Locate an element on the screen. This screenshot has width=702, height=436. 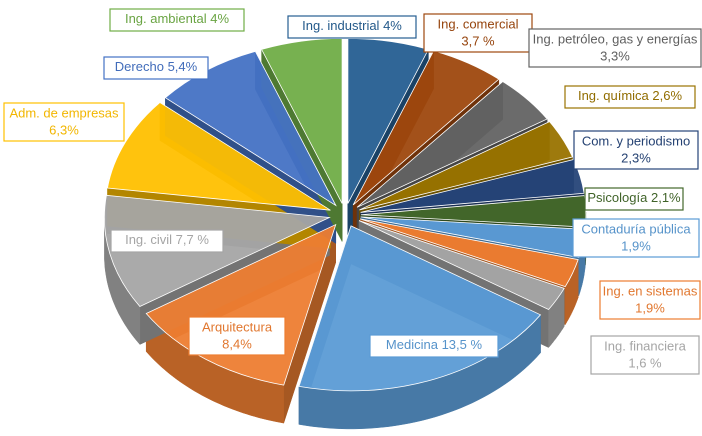
label-category: Ing. en sistemas is located at coordinates (650, 290).